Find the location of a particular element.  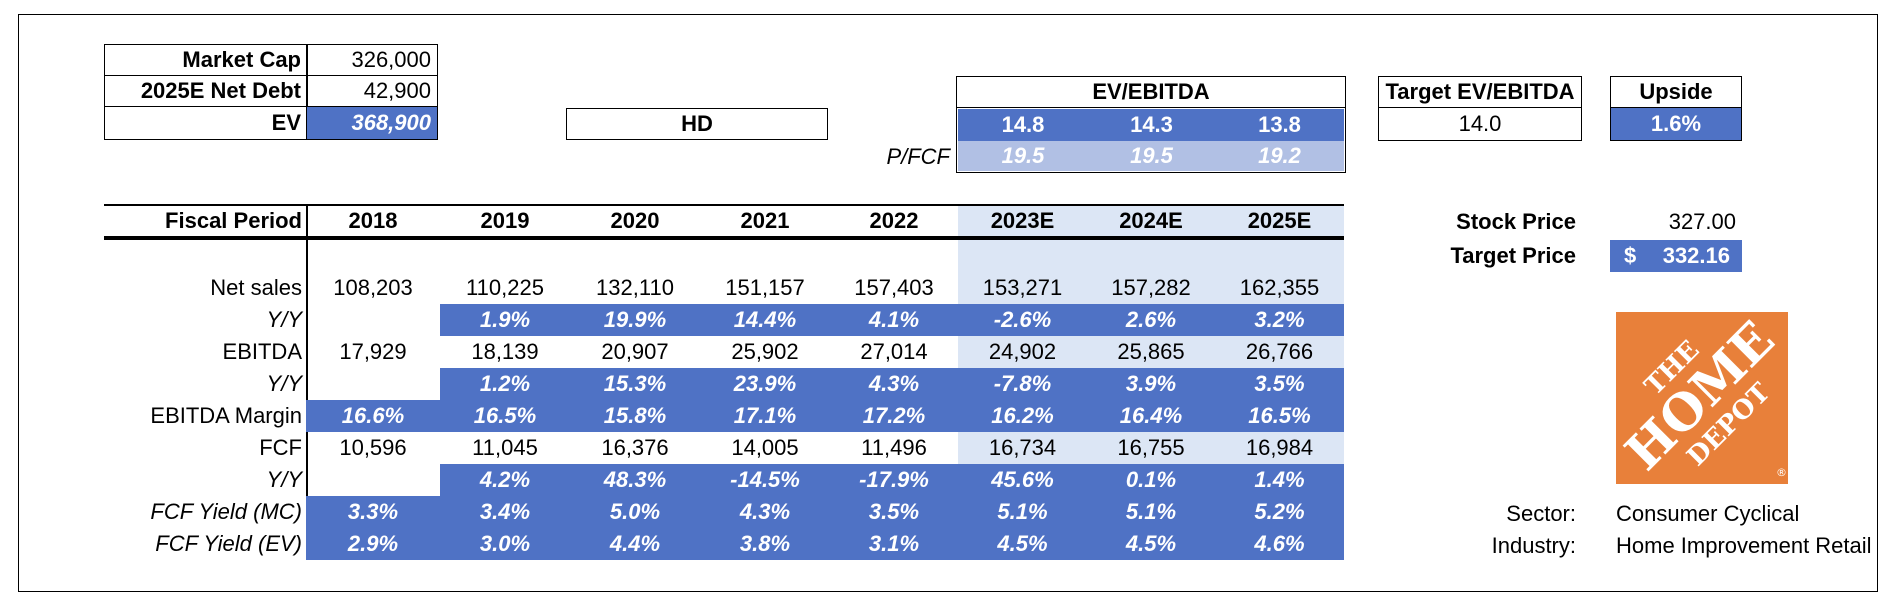

table-cell: -7.8% is located at coordinates (1022, 384).